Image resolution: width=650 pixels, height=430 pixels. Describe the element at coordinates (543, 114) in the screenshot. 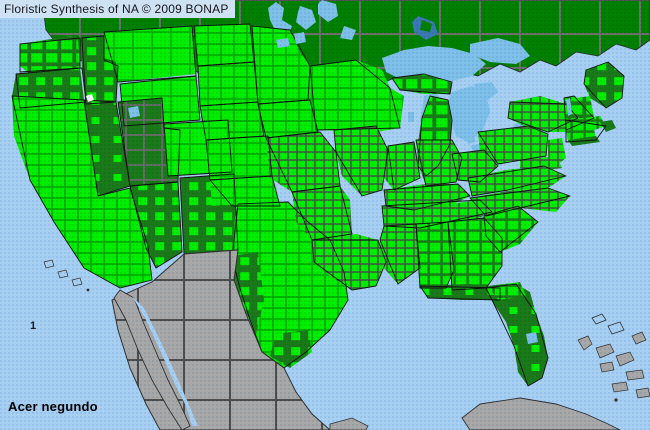

I see `state-new-york` at that location.